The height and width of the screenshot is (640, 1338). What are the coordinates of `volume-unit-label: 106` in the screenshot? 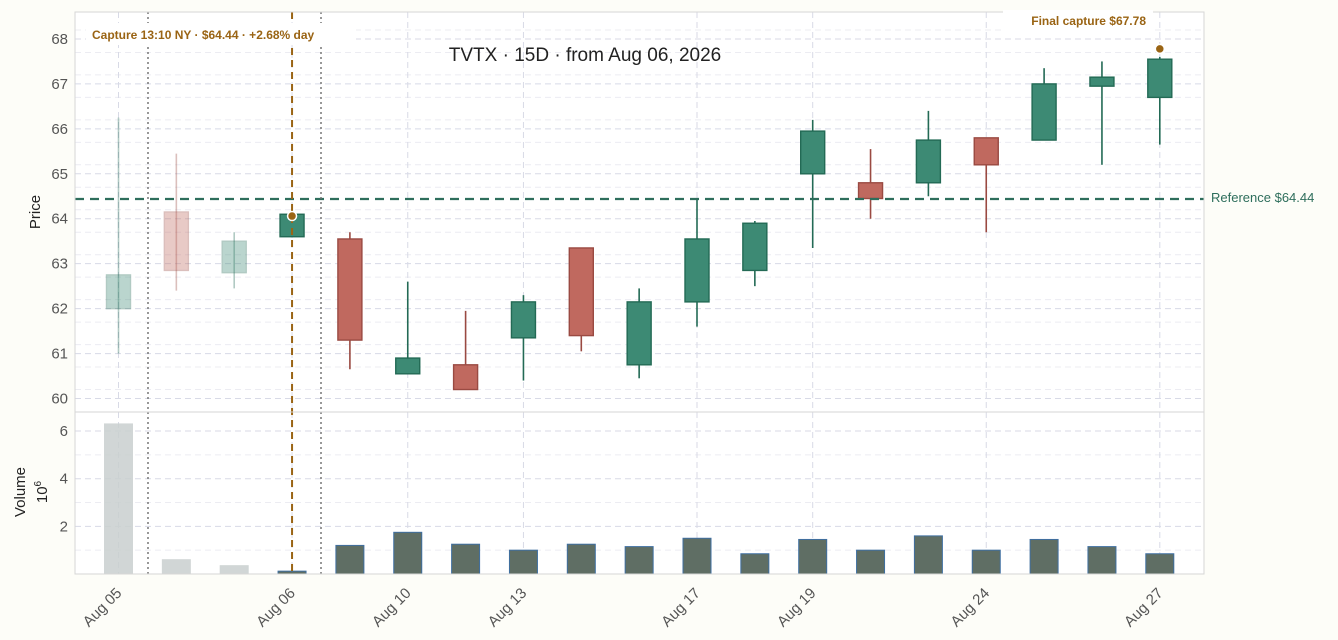 It's located at (42, 491).